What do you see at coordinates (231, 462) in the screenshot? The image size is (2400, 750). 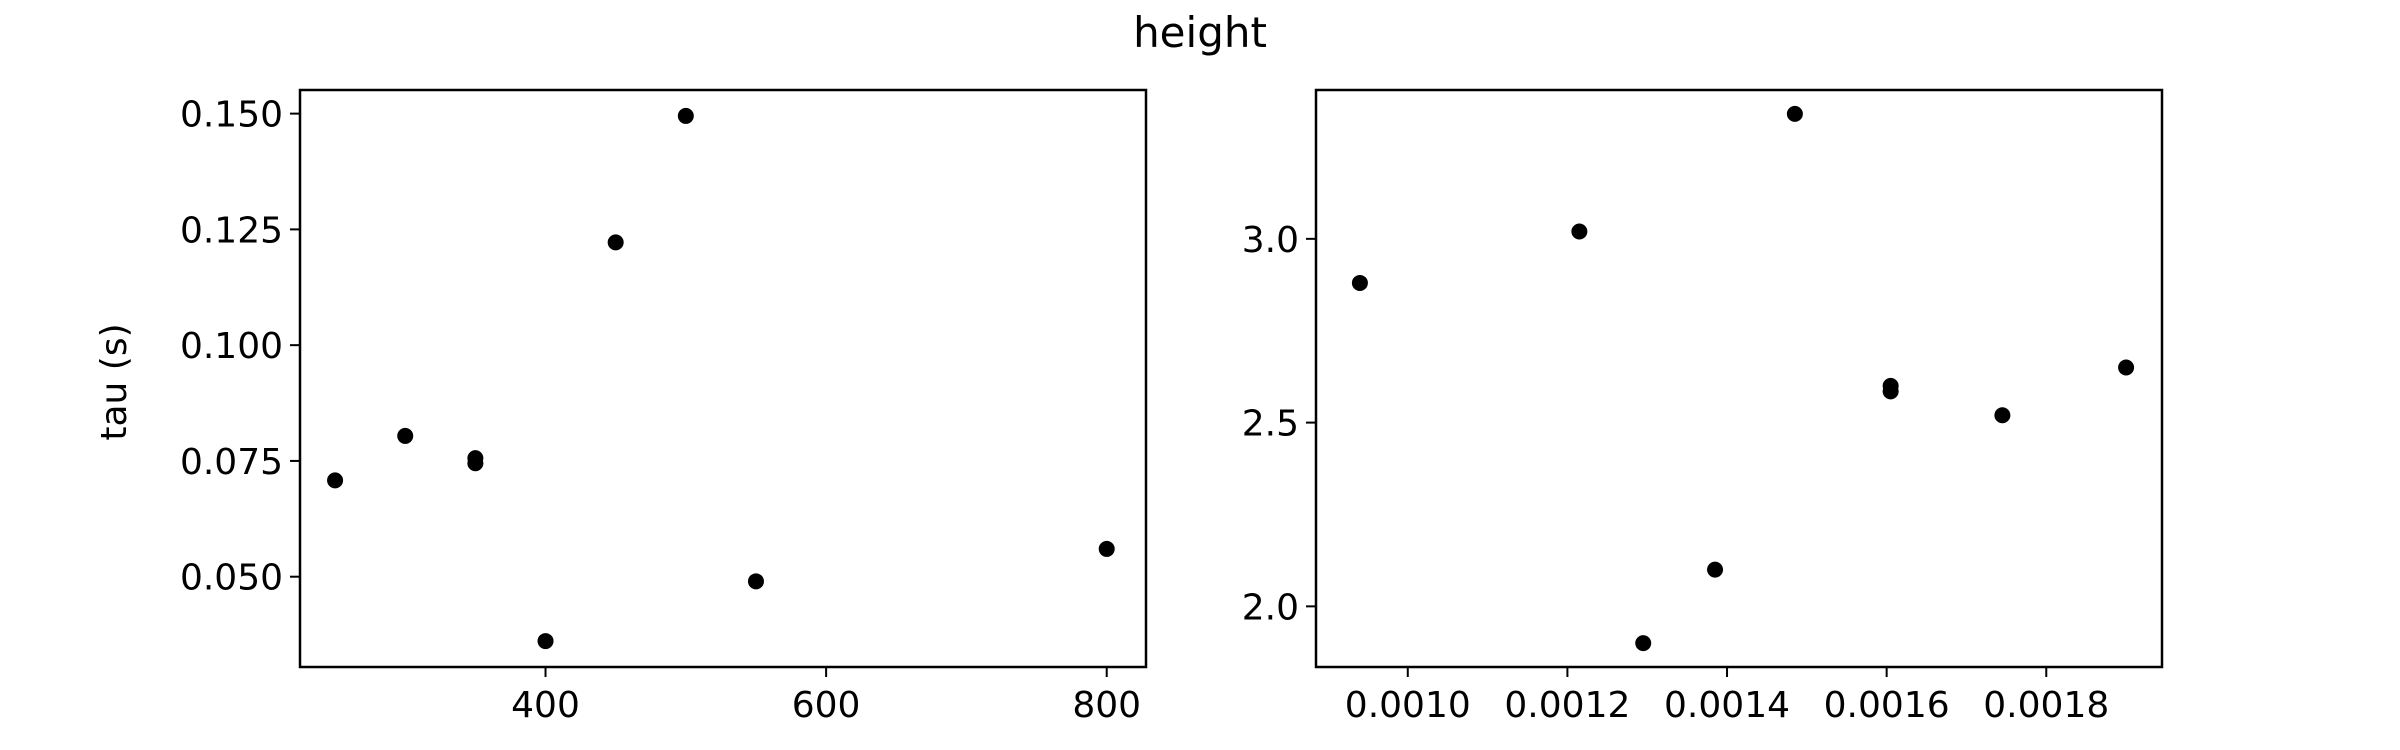 I see `left-y-tick-label: 0.075` at bounding box center [231, 462].